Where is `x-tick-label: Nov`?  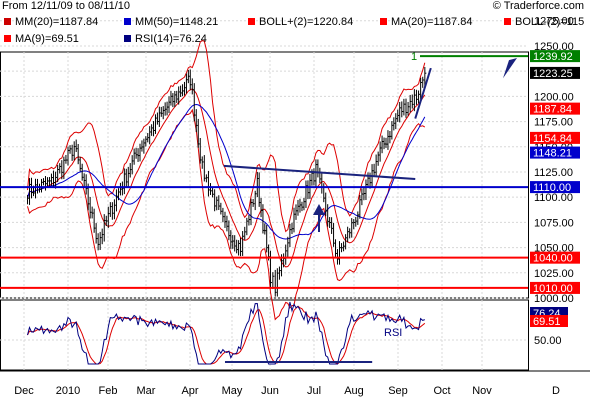 x-tick-label: Nov is located at coordinates (482, 391).